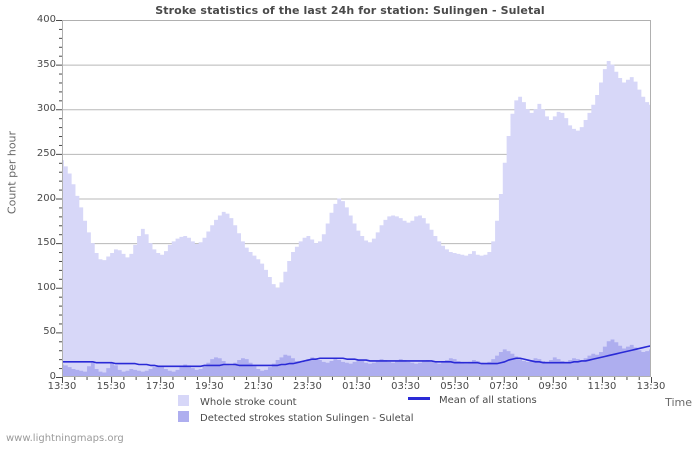  I want to click on line-series-group, so click(356, 356).